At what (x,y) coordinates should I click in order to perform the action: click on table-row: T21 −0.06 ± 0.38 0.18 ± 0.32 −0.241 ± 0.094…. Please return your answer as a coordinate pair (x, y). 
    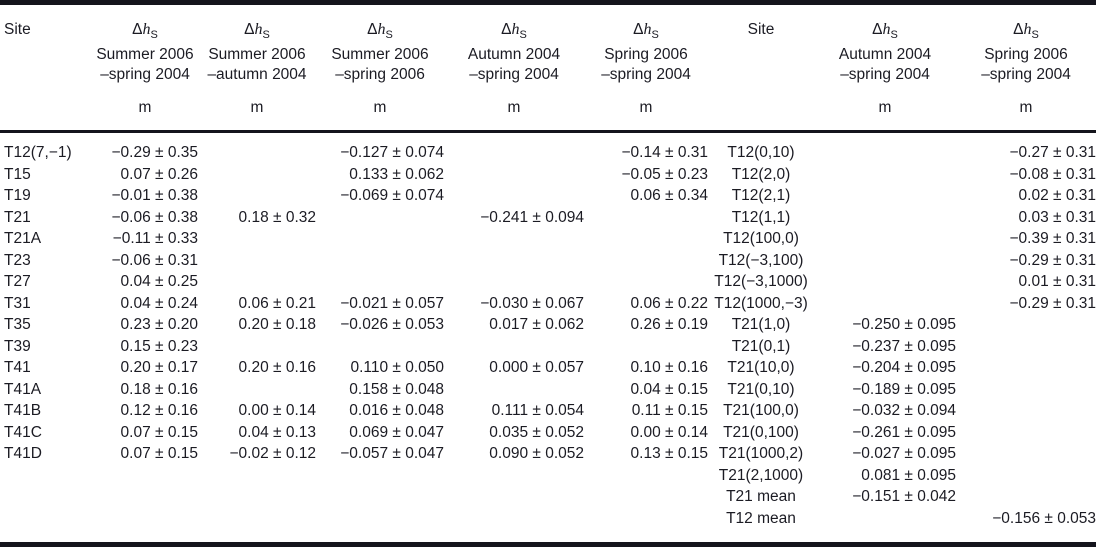
    Looking at the image, I should click on (548, 218).